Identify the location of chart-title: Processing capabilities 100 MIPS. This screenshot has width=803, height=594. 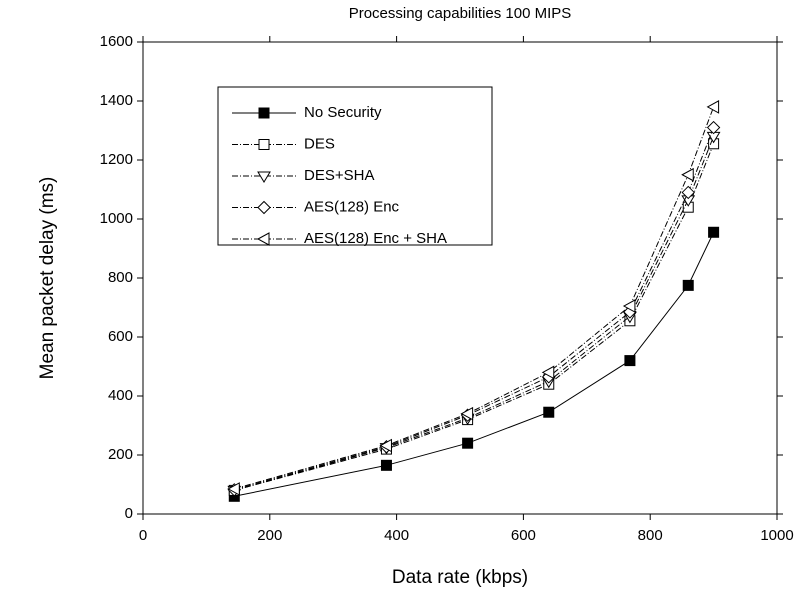
(460, 13).